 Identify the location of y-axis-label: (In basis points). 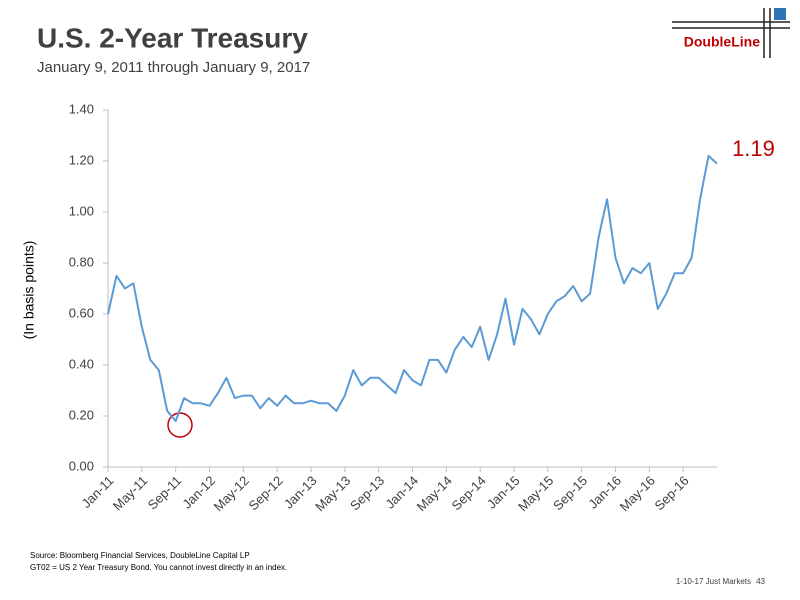
(29, 290).